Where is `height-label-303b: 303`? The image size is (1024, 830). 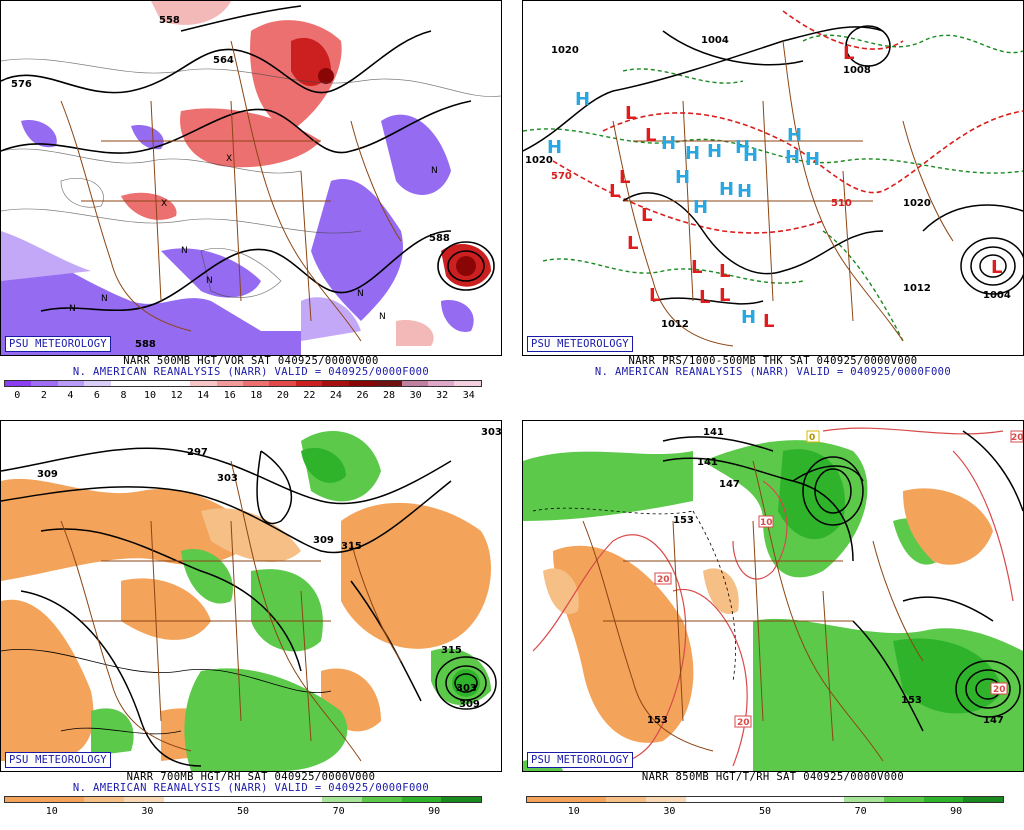
height-label-303b: 303 is located at coordinates (466, 688).